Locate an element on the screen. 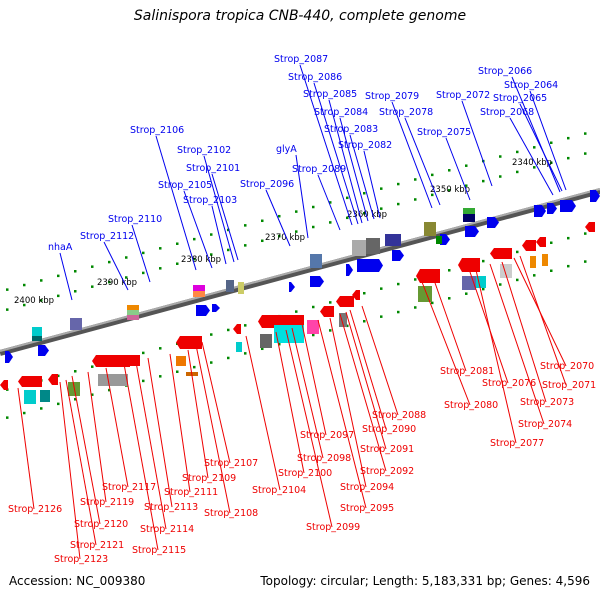  forward-gene-label-strop_2085: Strop_2085 is located at coordinates (330, 94).